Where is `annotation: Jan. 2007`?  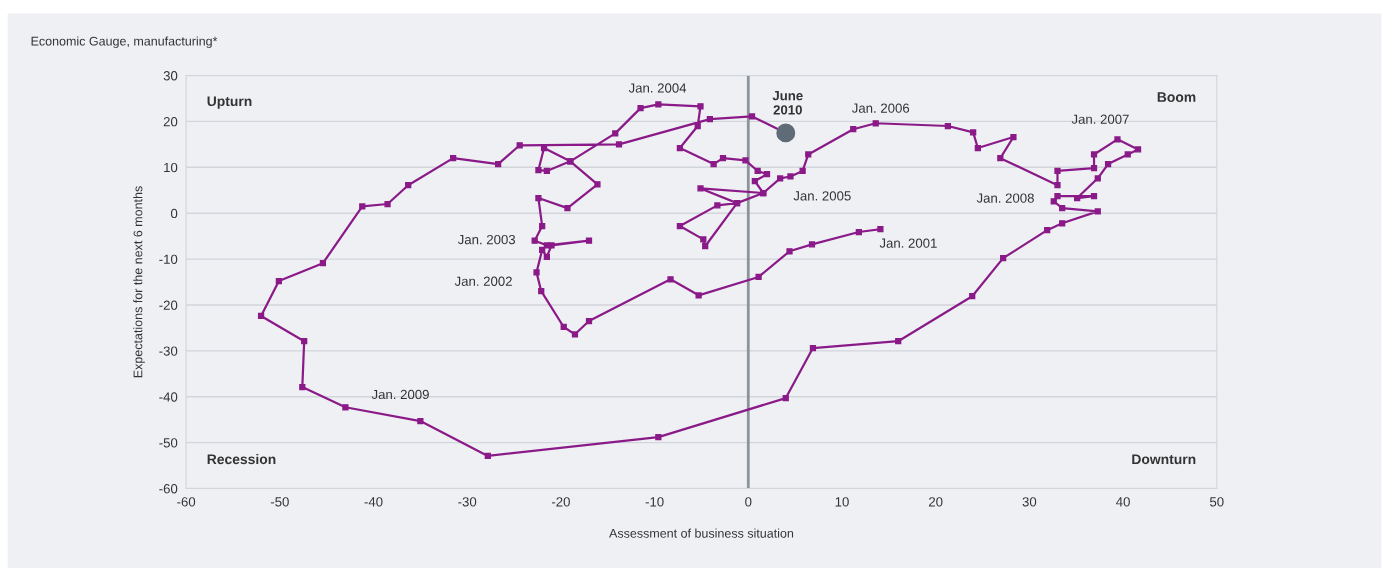
annotation: Jan. 2007 is located at coordinates (1100, 119).